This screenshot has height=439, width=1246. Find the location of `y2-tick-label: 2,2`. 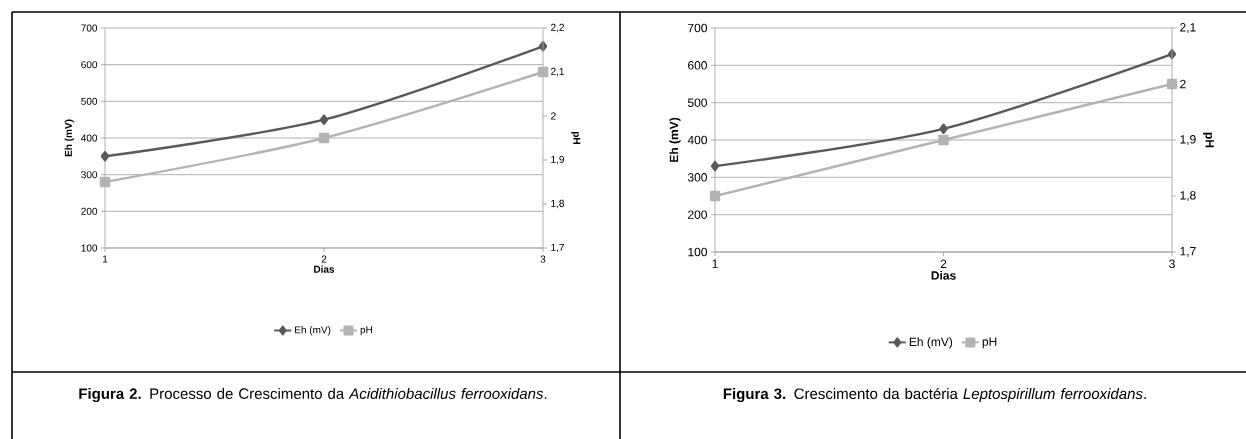

y2-tick-label: 2,2 is located at coordinates (557, 28).